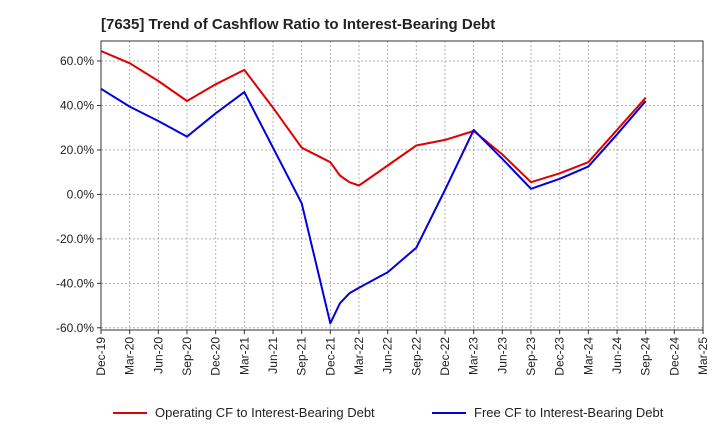  What do you see at coordinates (75, 239) in the screenshot?
I see `y-tick-label: -20.0%` at bounding box center [75, 239].